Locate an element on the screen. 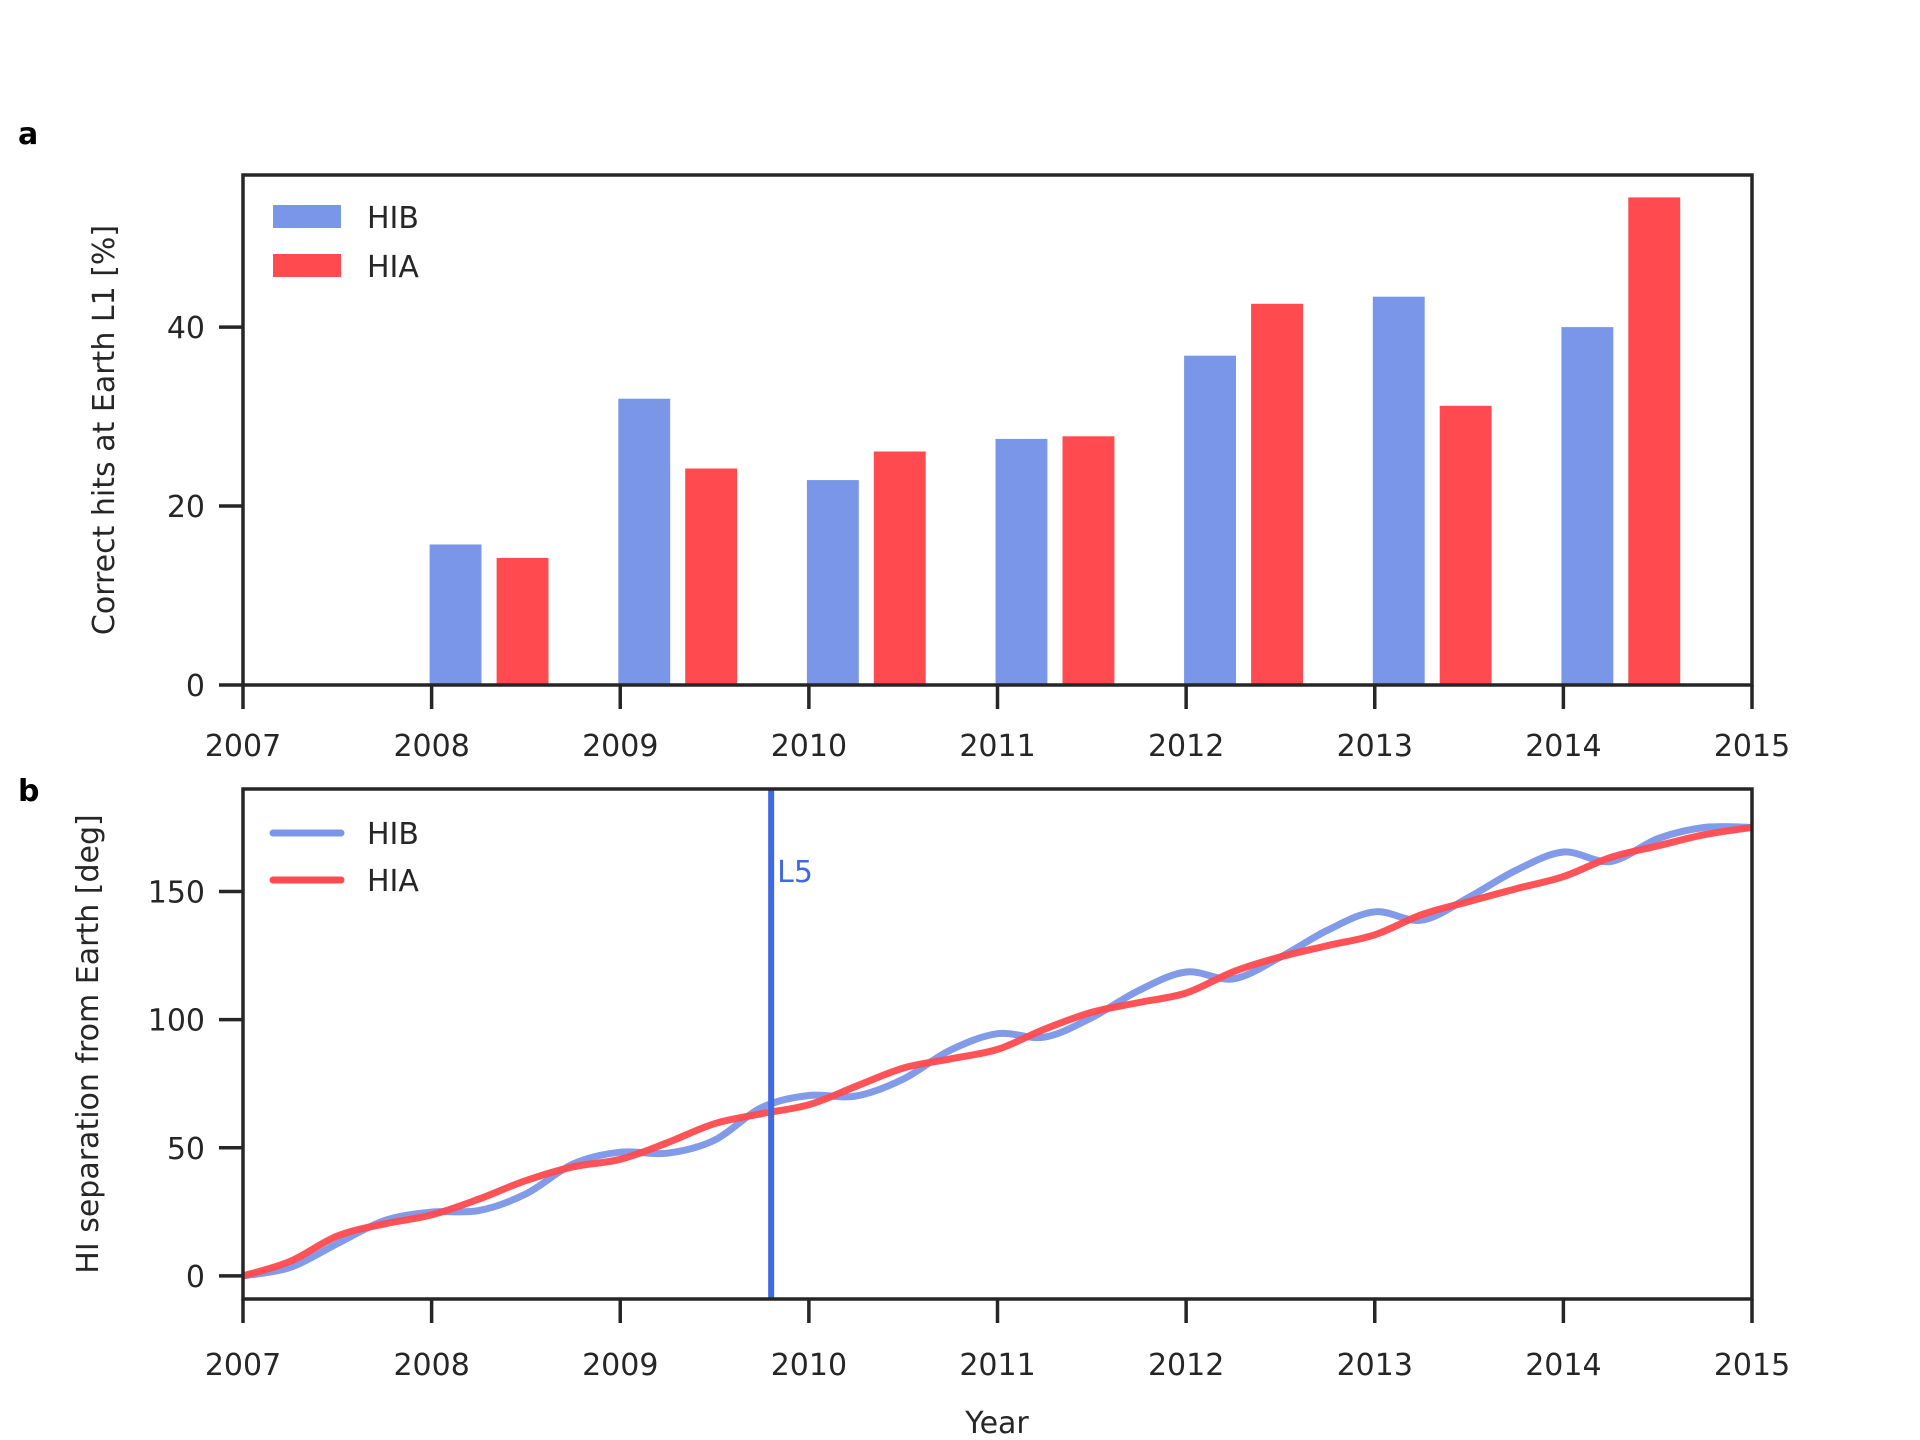 This screenshot has height=1440, width=1920. y-tick-label-150: 150 is located at coordinates (176, 893).